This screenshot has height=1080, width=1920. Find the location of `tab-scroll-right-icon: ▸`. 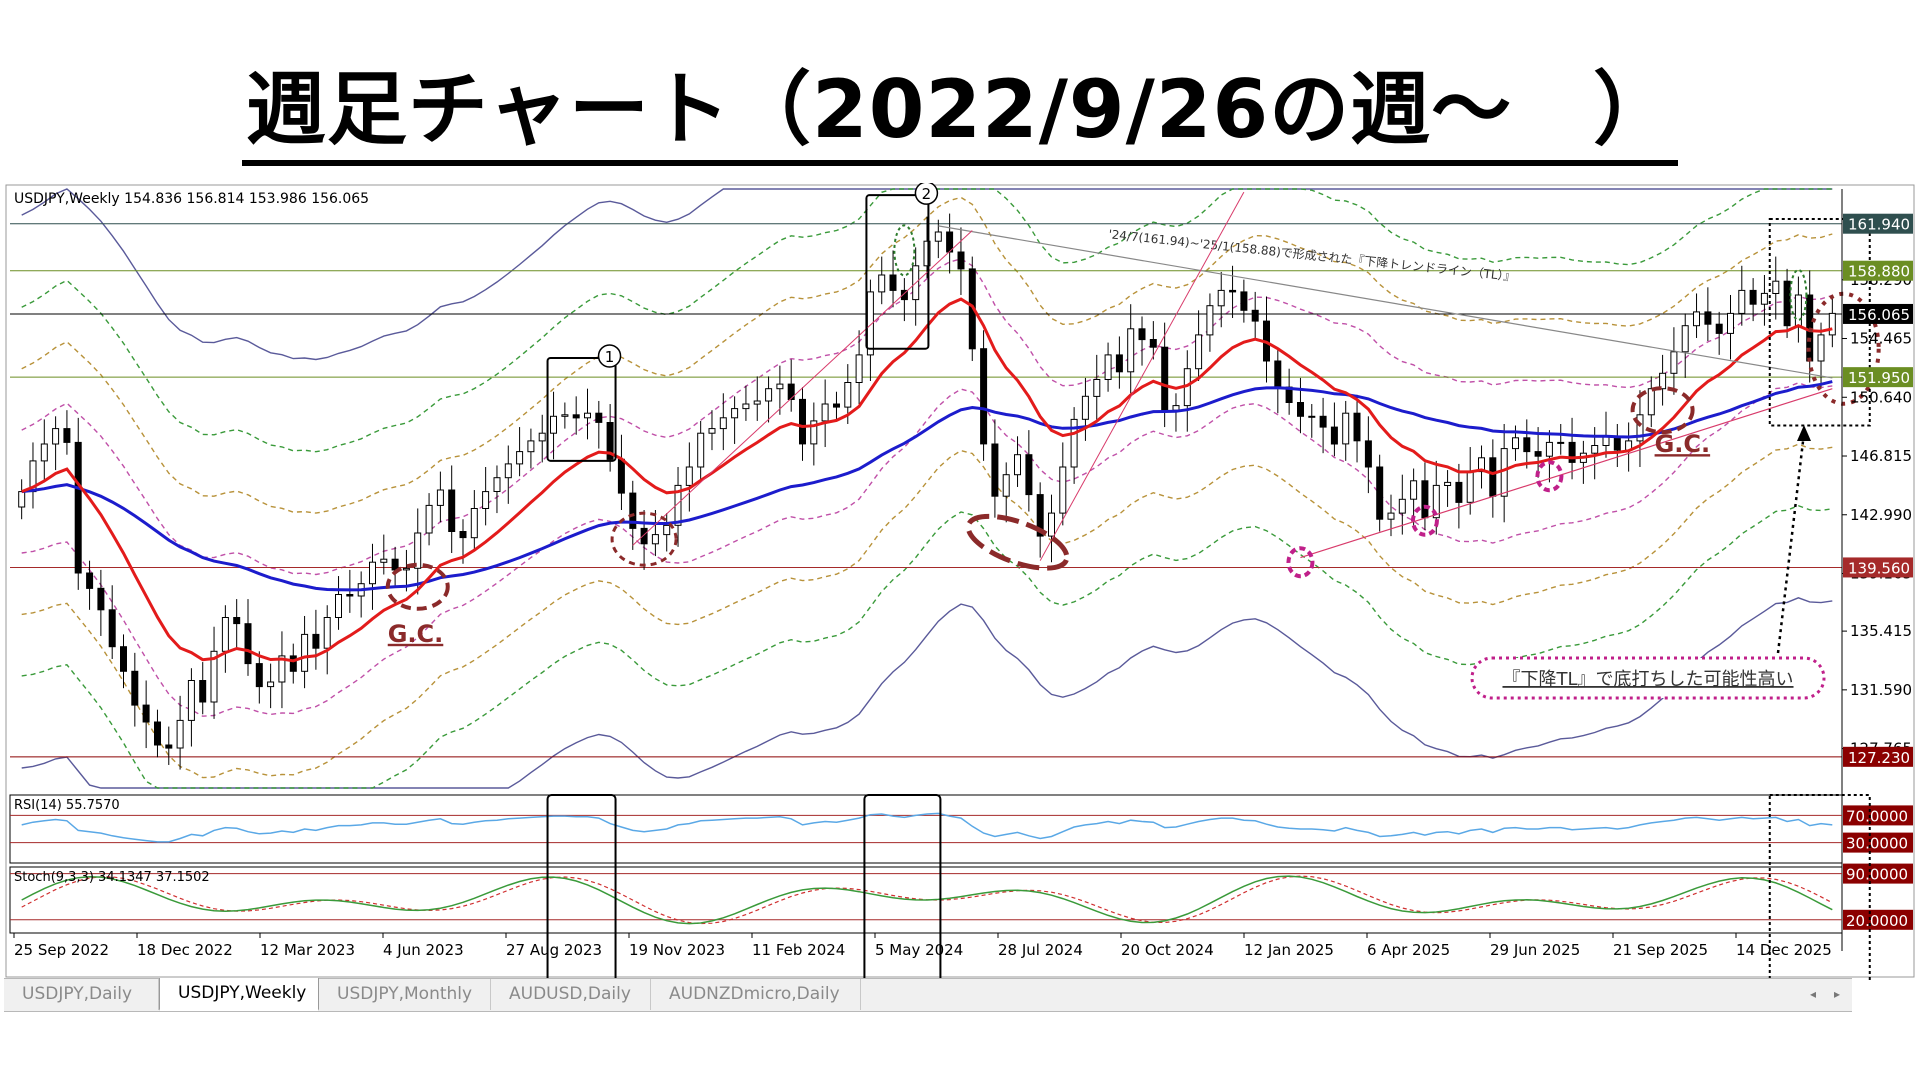

tab-scroll-right-icon: ▸ is located at coordinates (1837, 994).